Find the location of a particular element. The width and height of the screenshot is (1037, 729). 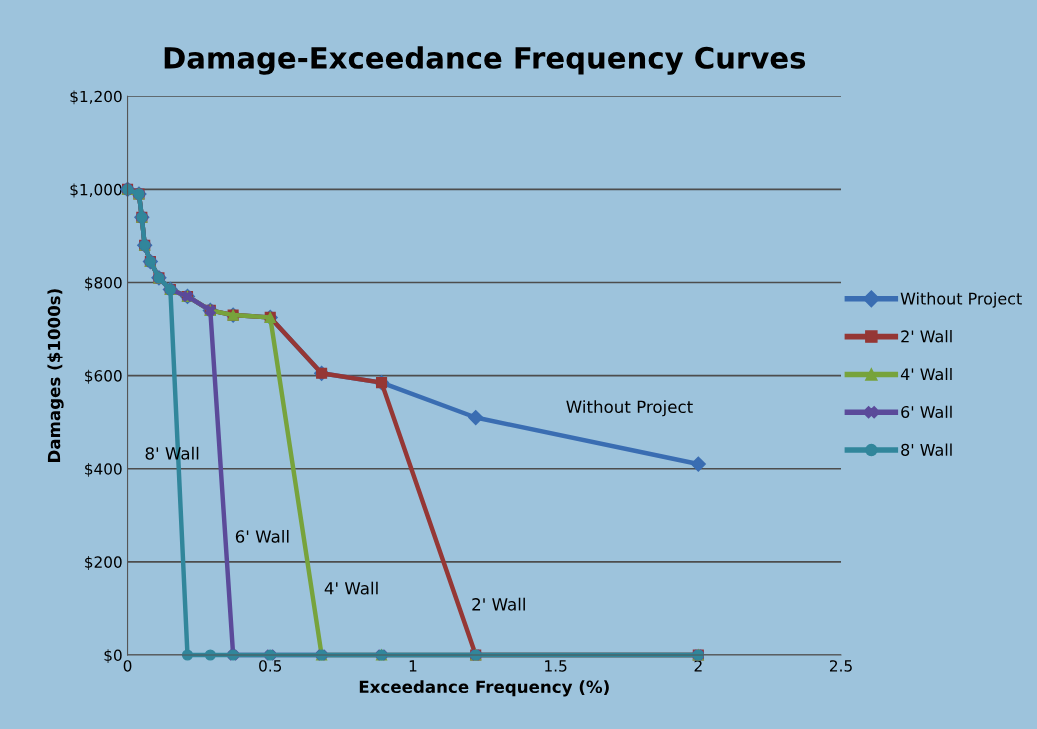

y-axis-title: Damages ($1000s) is located at coordinates (55, 375).